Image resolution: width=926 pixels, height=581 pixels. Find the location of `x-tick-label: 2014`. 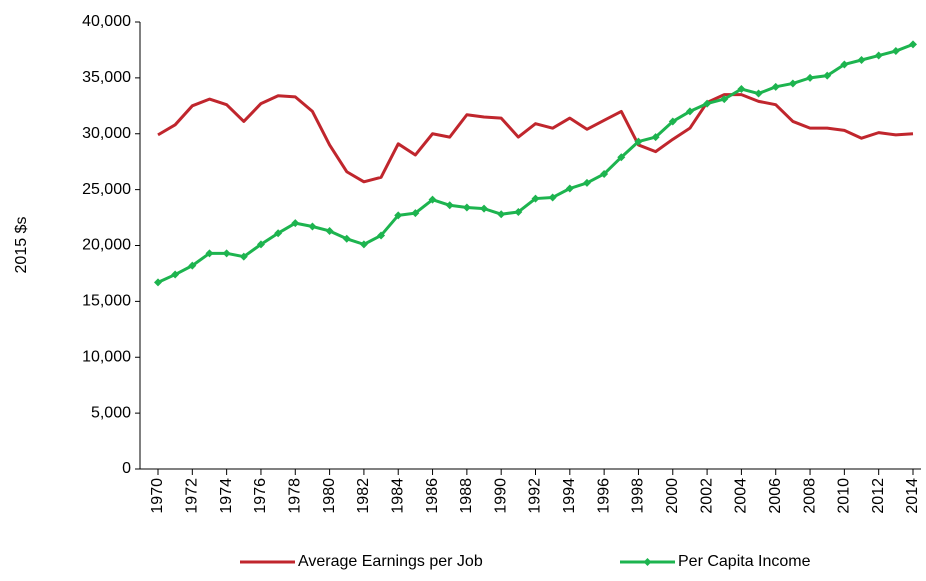

x-tick-label: 2014 is located at coordinates (912, 496).